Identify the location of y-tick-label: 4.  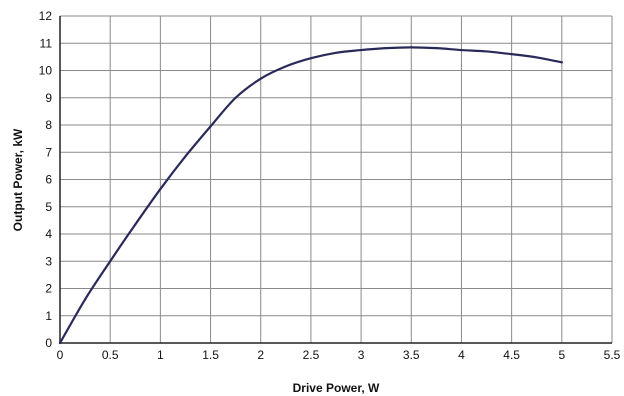
(48, 234).